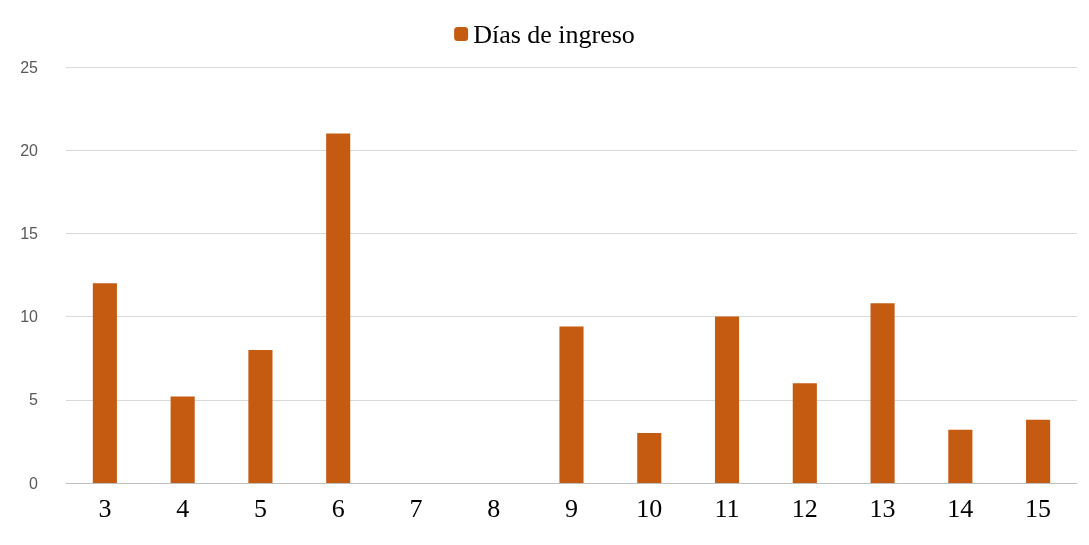 Image resolution: width=1089 pixels, height=545 pixels. What do you see at coordinates (29, 317) in the screenshot?
I see `y-tick-label: 10` at bounding box center [29, 317].